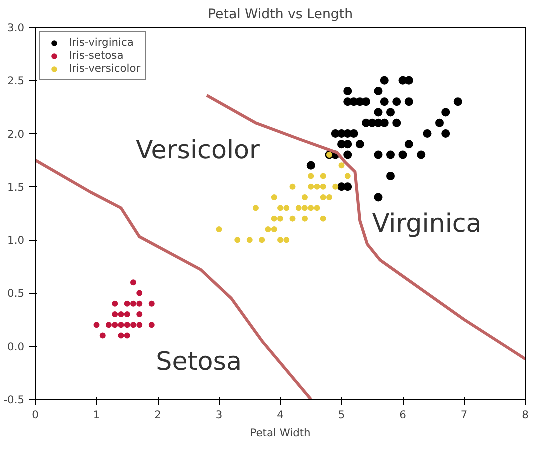  What do you see at coordinates (105, 68) in the screenshot?
I see `legend-label: Iris-versicolor` at bounding box center [105, 68].